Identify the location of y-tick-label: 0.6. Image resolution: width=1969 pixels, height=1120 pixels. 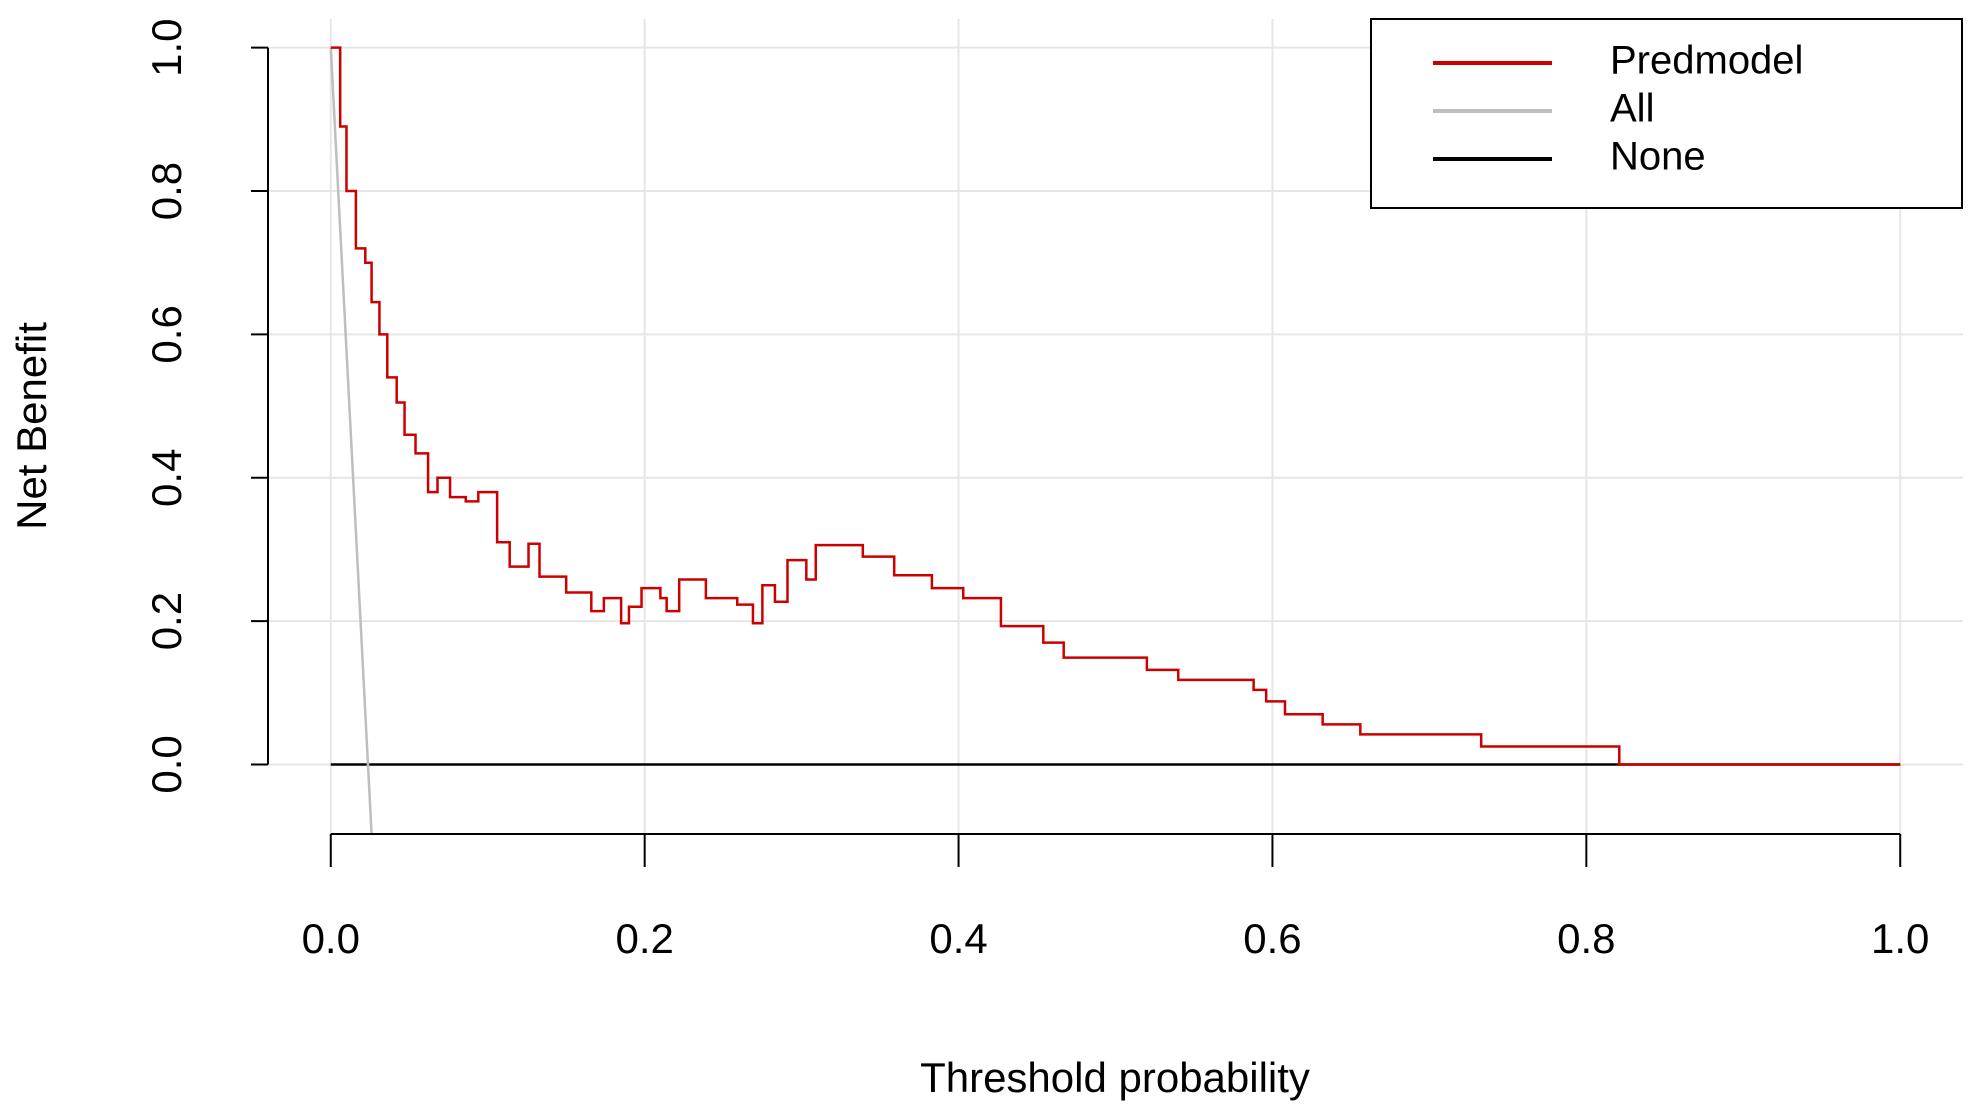
(166, 334).